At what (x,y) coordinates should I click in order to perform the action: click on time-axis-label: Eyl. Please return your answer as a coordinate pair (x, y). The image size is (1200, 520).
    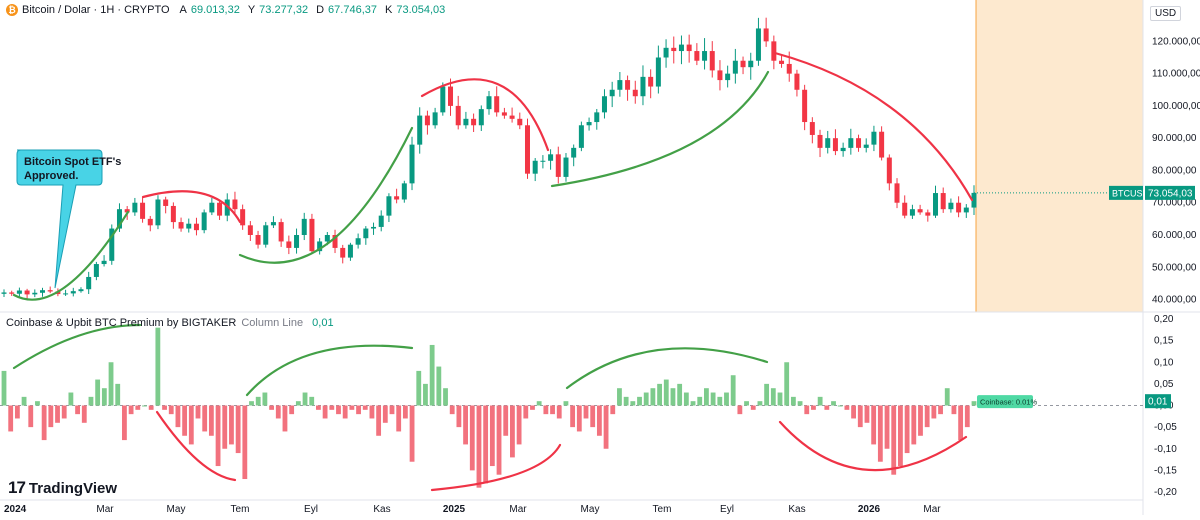
    Looking at the image, I should click on (727, 509).